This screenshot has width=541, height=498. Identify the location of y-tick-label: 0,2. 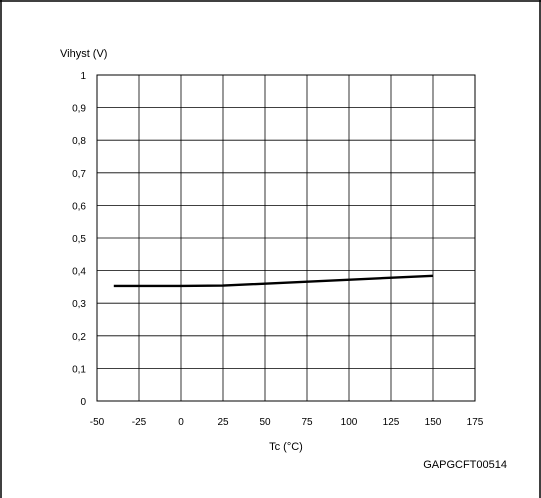
(79, 337).